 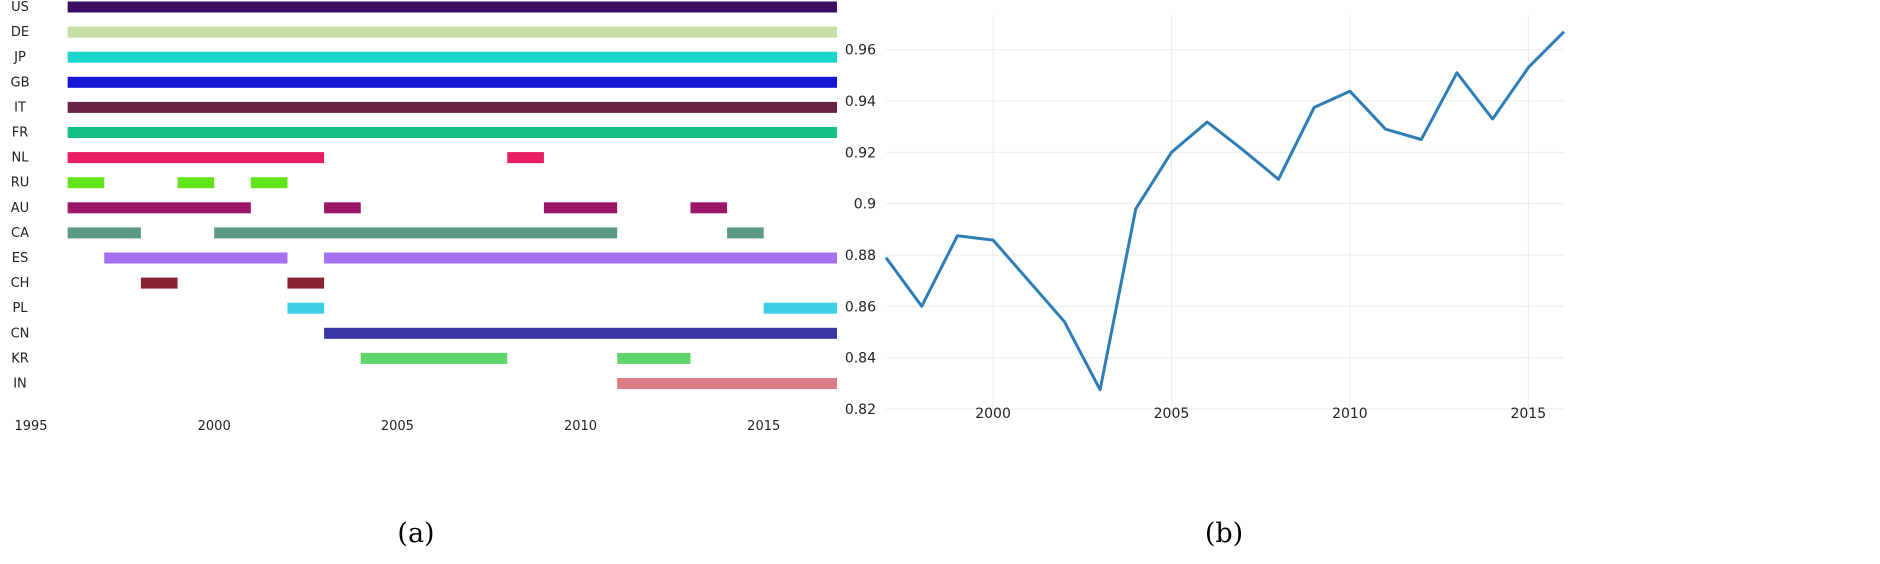 I want to click on y-tick-label: 0.84, so click(x=860, y=359).